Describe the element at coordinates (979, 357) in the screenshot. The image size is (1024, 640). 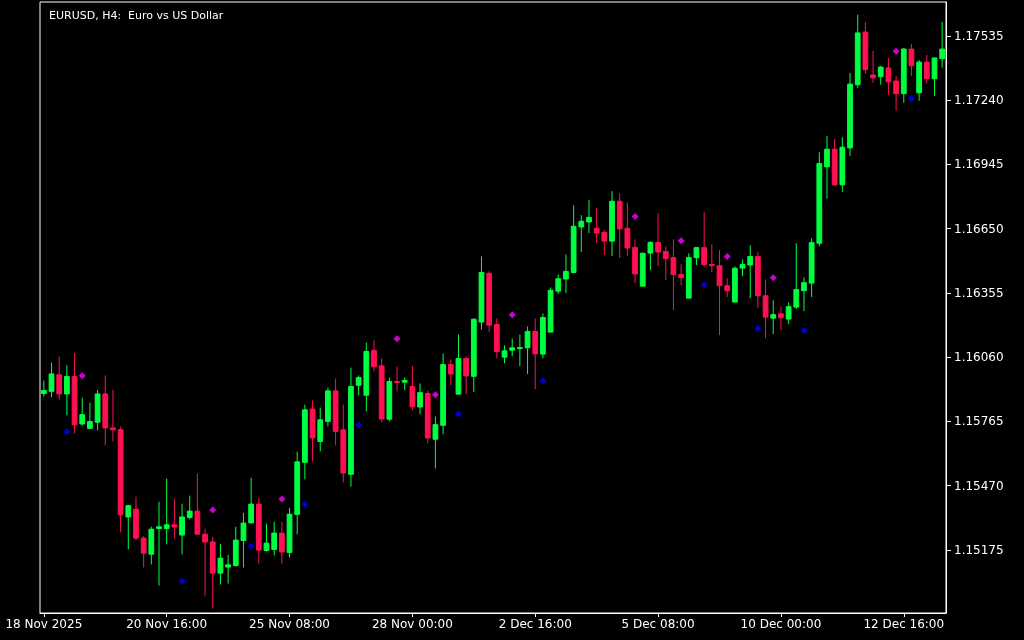
I see `y-tick-label: 1.16060` at that location.